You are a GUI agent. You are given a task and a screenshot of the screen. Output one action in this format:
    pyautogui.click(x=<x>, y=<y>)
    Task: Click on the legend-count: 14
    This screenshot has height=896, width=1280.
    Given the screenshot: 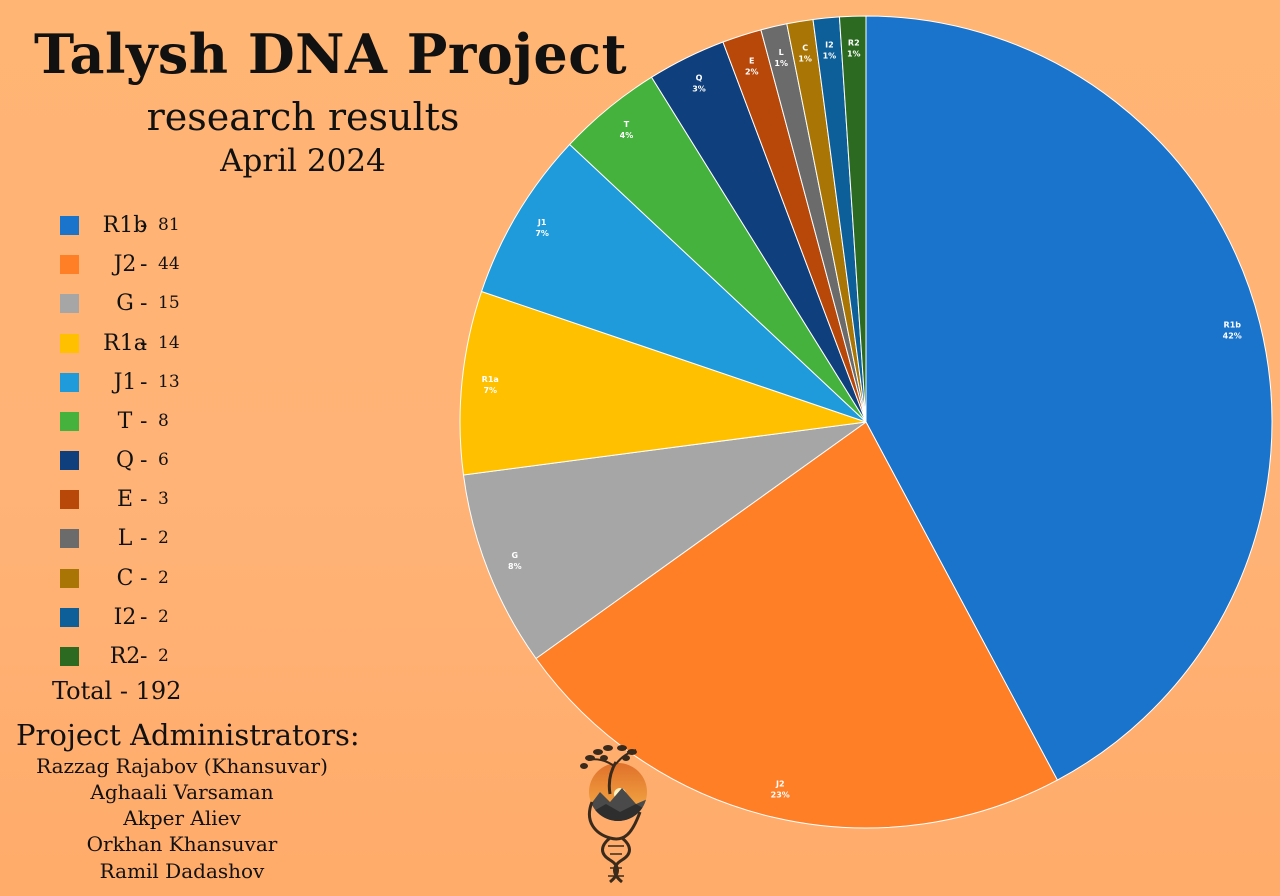 What is the action you would take?
    pyautogui.click(x=169, y=343)
    